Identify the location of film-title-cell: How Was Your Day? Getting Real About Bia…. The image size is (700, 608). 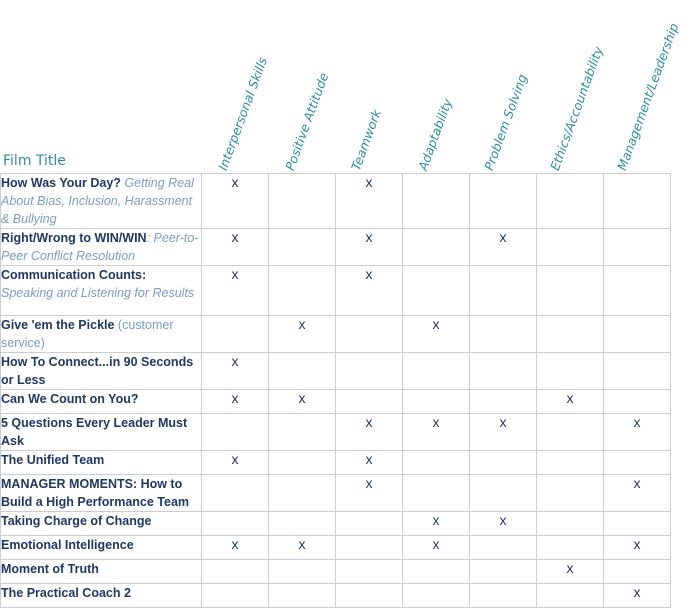
(101, 201).